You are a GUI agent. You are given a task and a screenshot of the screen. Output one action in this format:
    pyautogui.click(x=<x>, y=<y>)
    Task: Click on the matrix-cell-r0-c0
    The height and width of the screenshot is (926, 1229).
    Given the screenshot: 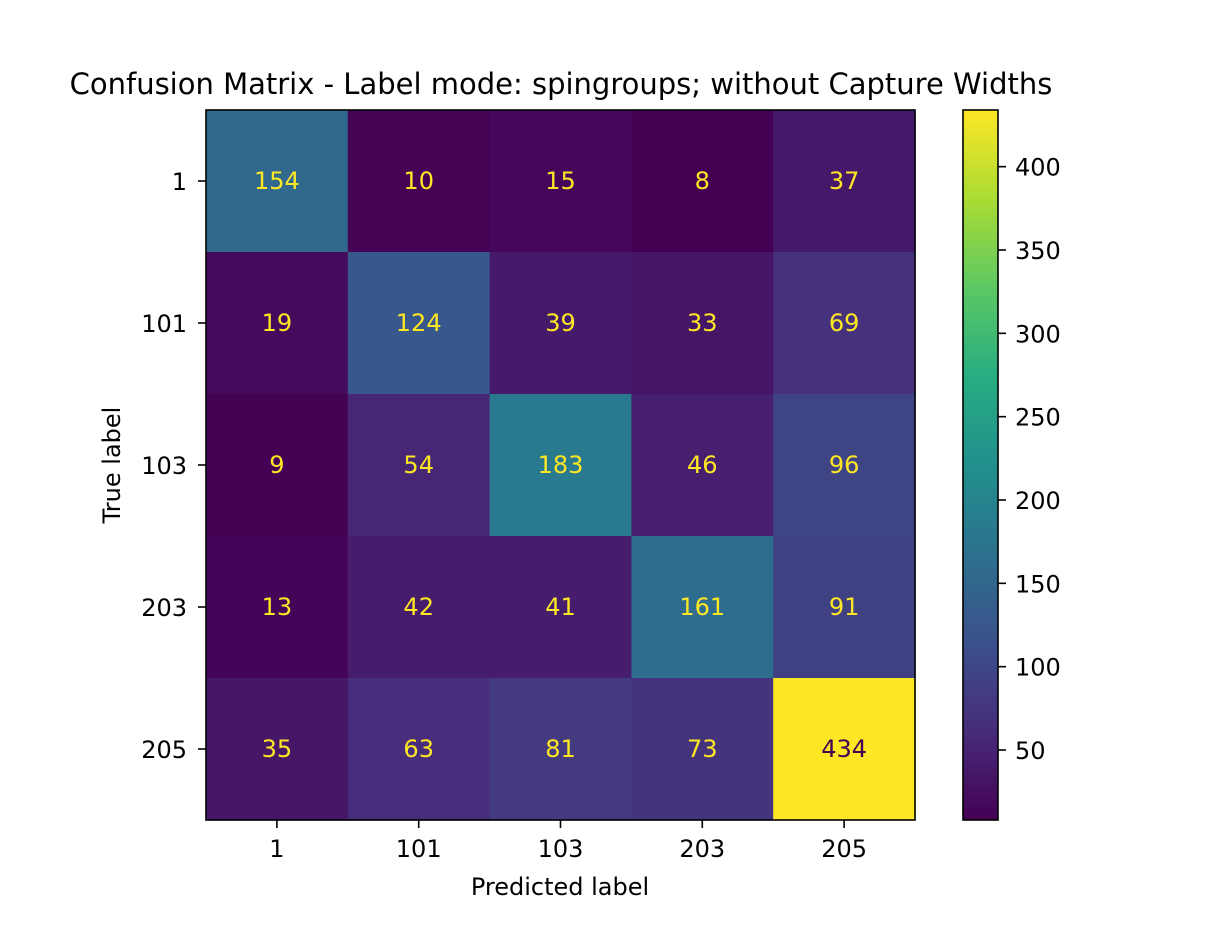 What is the action you would take?
    pyautogui.click(x=277, y=181)
    